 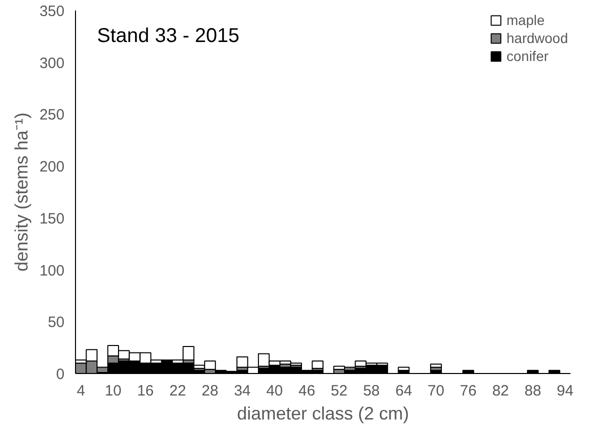 What do you see at coordinates (371, 391) in the screenshot?
I see `x-tick-label: 58` at bounding box center [371, 391].